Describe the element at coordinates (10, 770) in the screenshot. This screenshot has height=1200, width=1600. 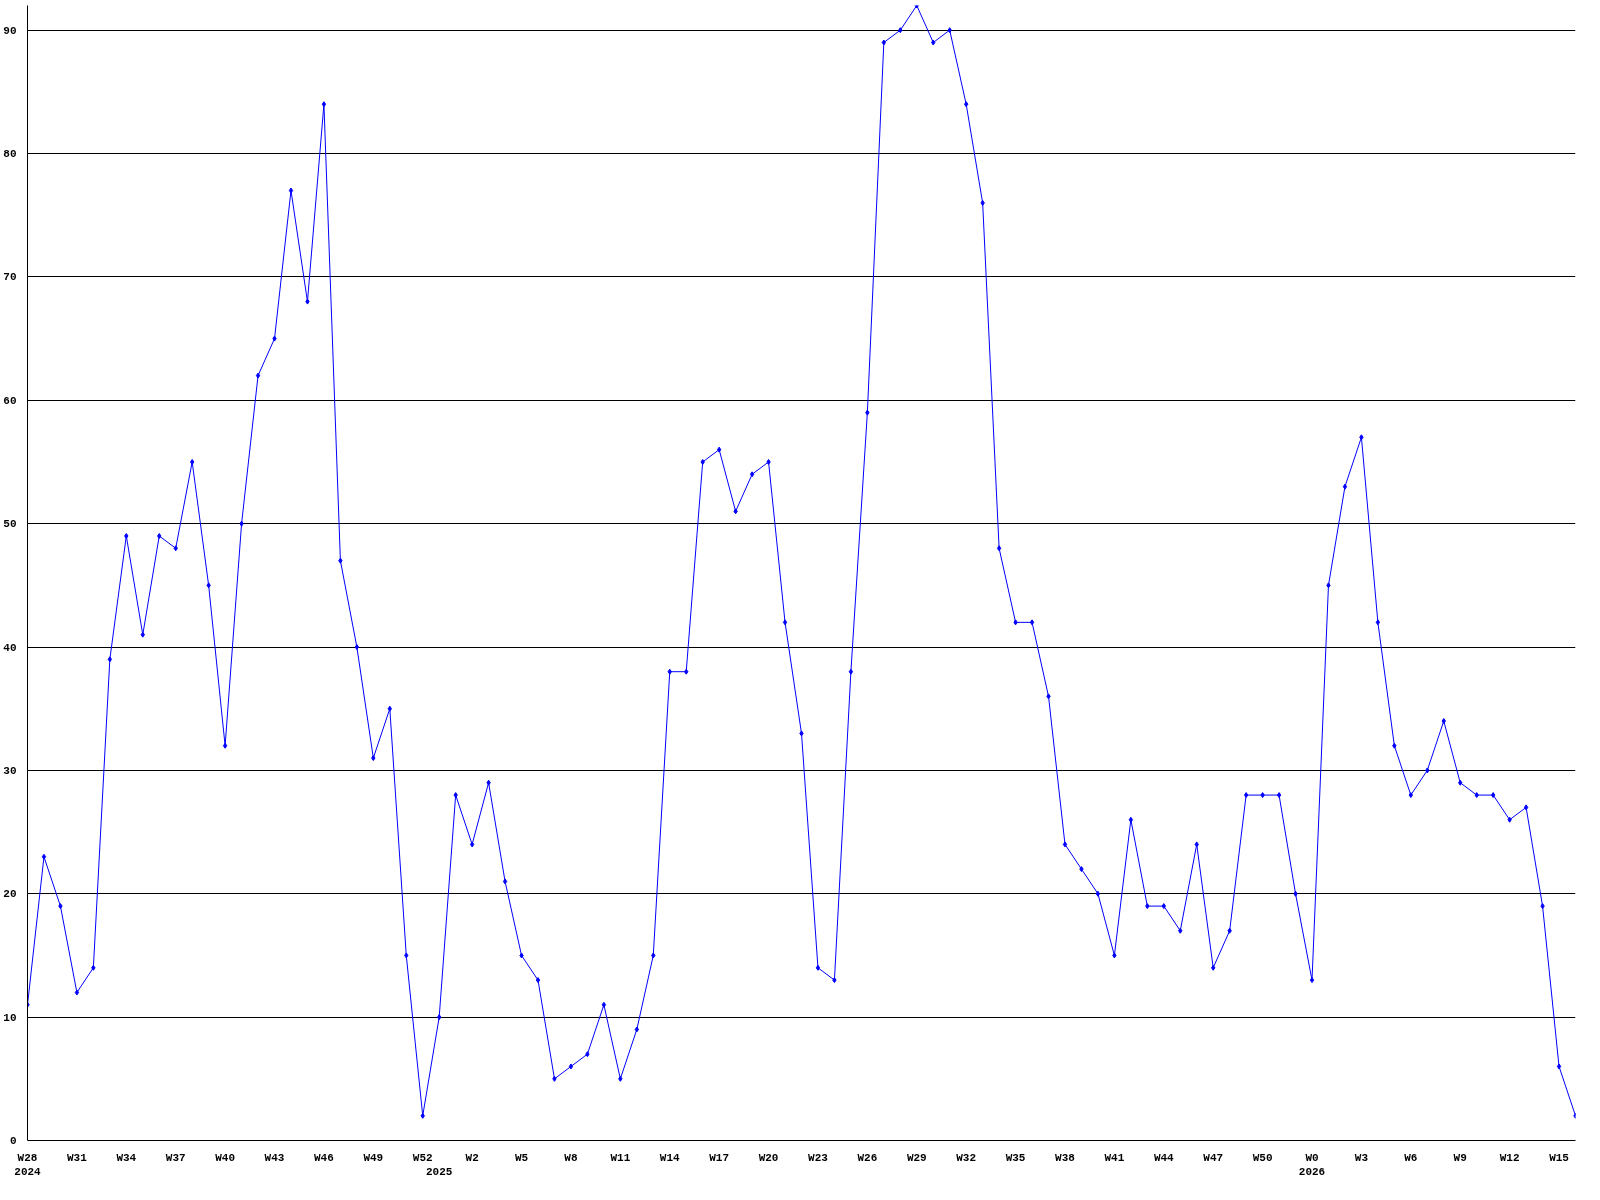
I see `y-tick-label: 30` at that location.